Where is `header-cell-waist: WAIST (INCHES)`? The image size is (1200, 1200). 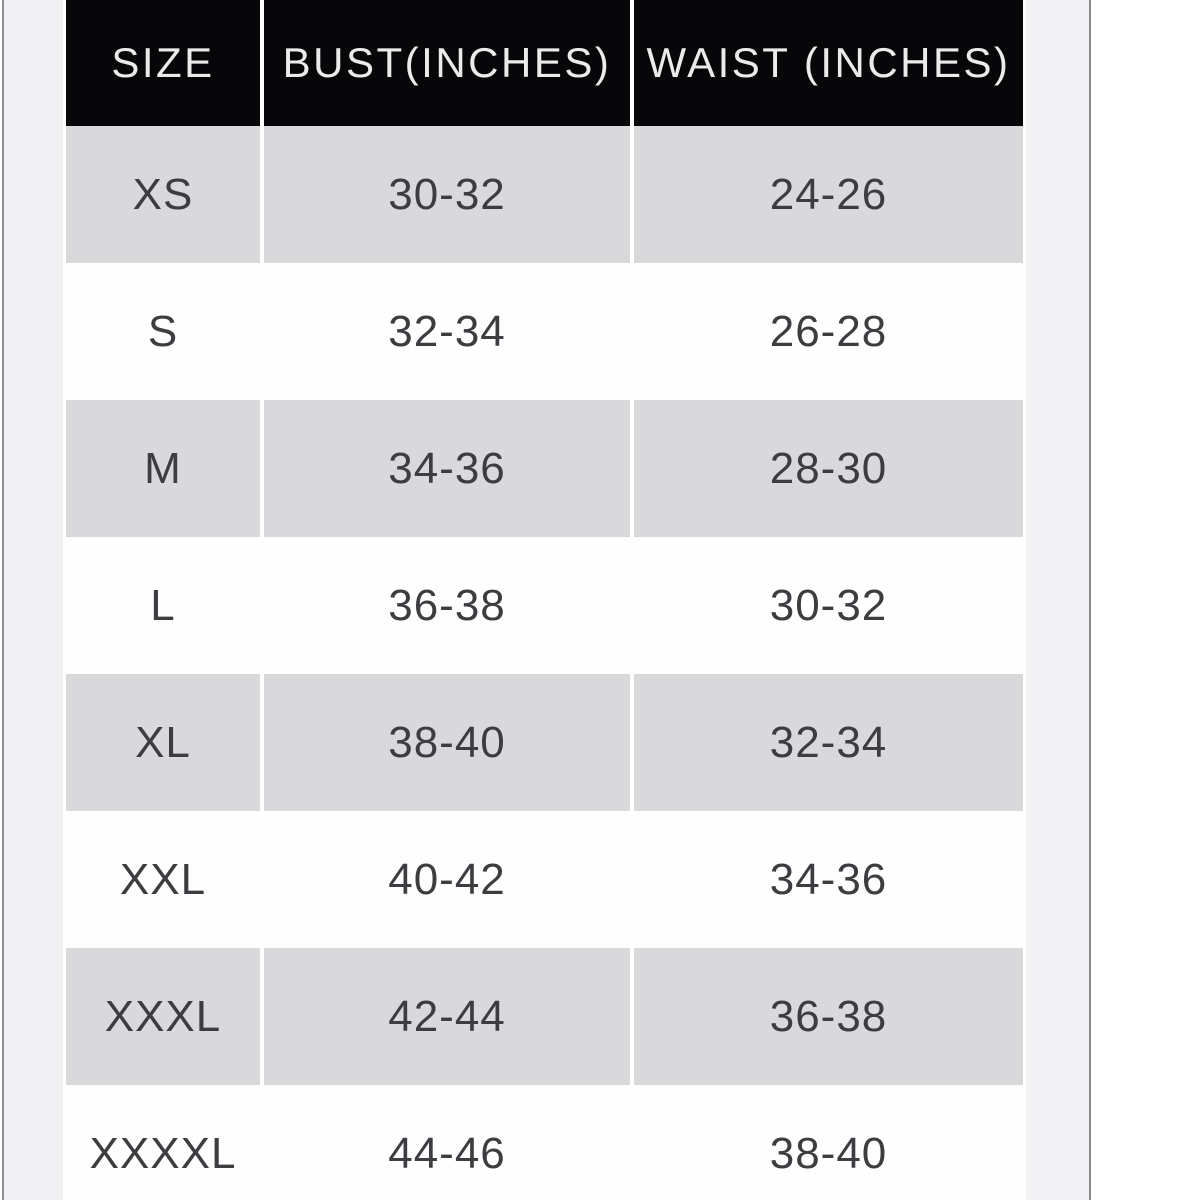
header-cell-waist: WAIST (INCHES) is located at coordinates (828, 63).